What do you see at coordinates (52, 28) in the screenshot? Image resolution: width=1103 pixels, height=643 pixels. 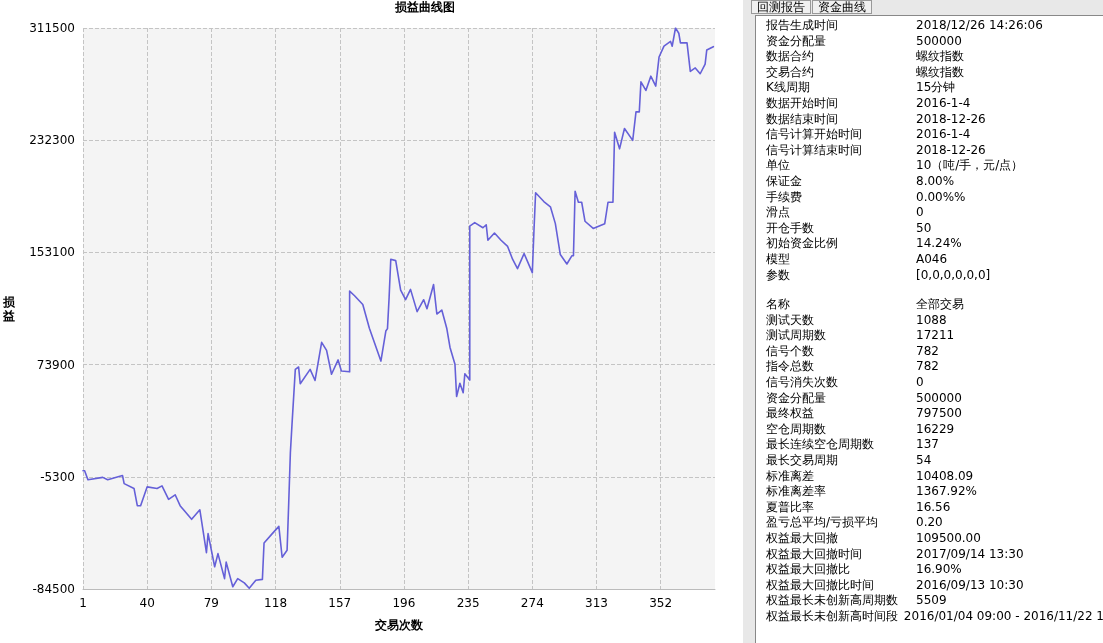 I see `y-tick-label: 311500` at bounding box center [52, 28].